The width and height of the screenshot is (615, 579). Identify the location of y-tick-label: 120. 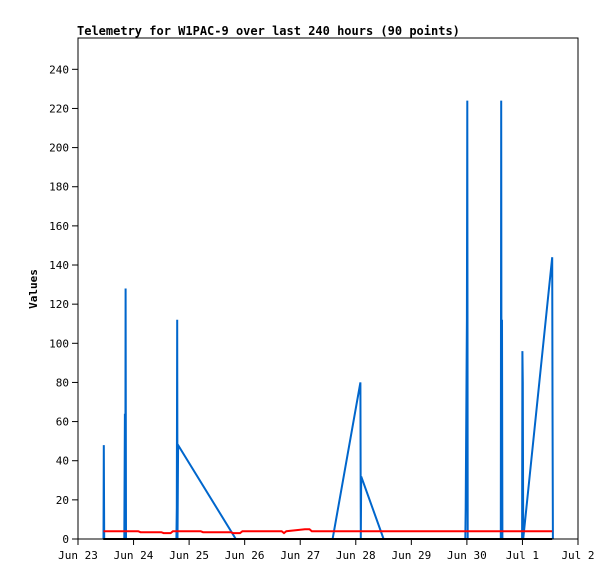
(59, 304).